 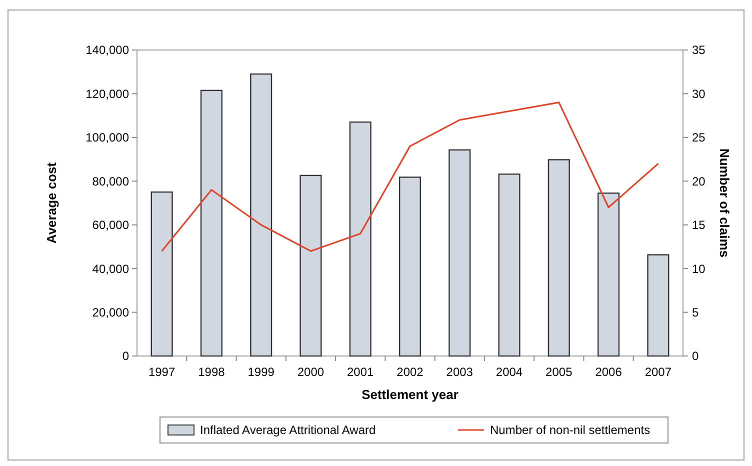 I want to click on y-axis-title: Average cost, so click(x=51, y=203).